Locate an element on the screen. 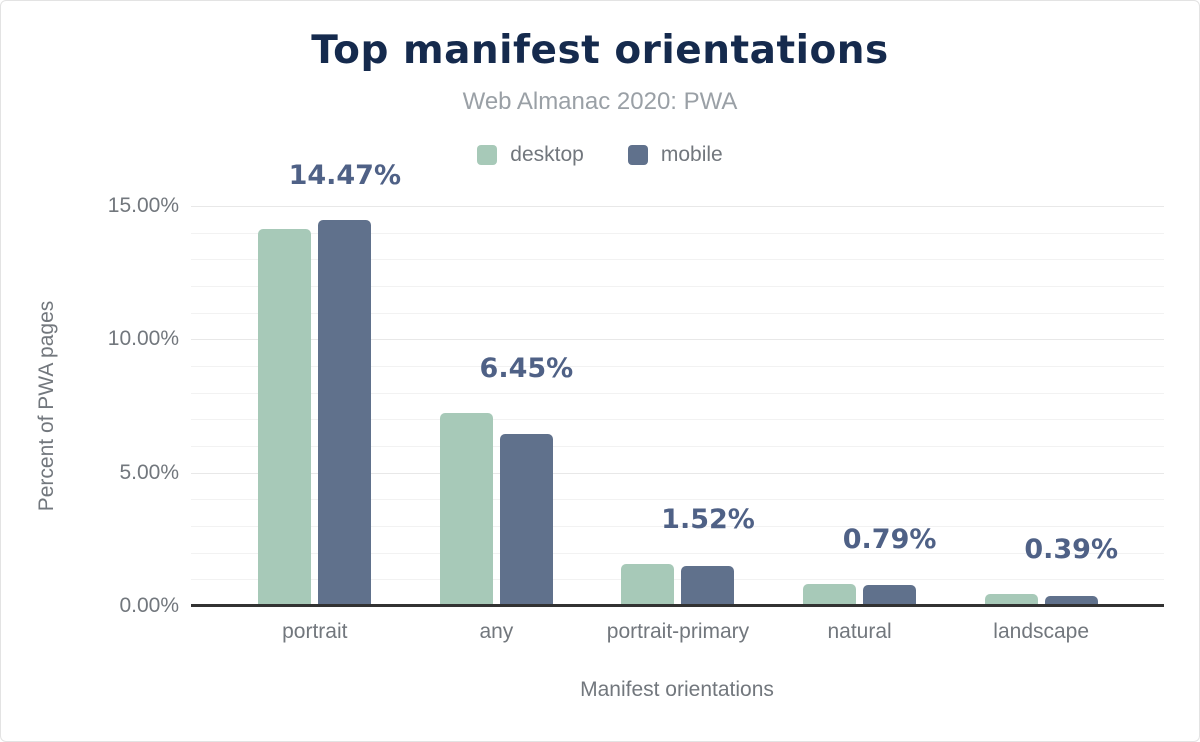  bar-desktop-natural is located at coordinates (830, 595).